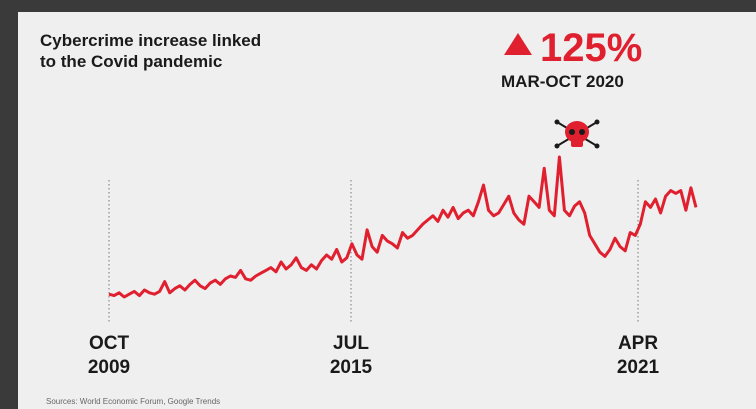  I want to click on x-tick-label: OCT 2009, so click(109, 356).